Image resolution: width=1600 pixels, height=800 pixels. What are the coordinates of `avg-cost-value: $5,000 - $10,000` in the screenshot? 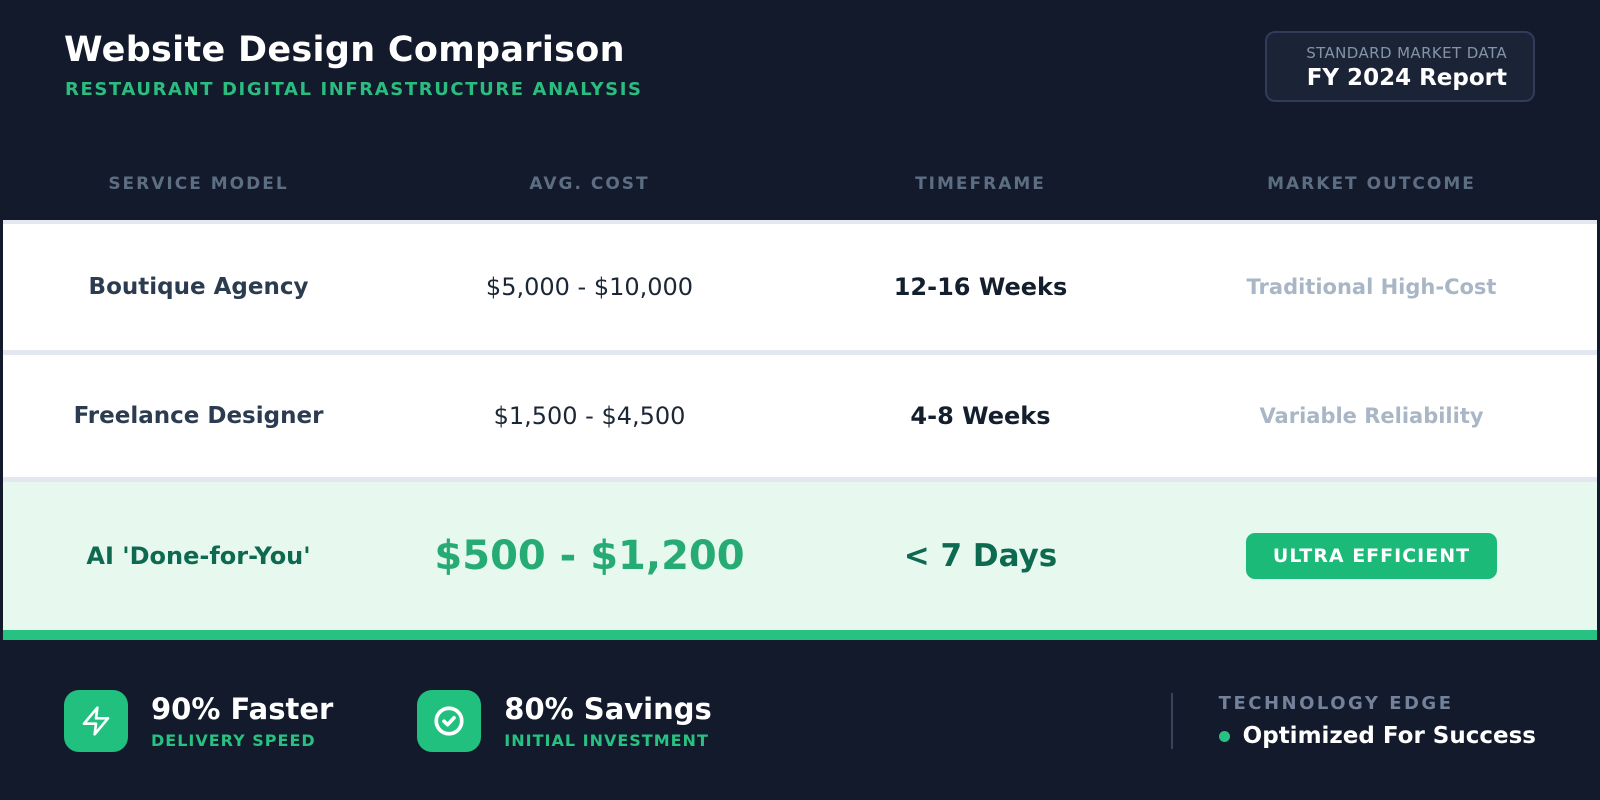 It's located at (589, 287).